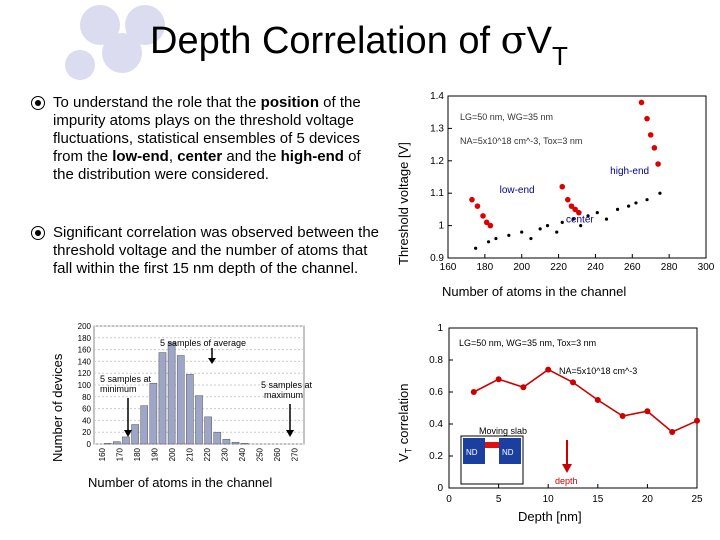 The image size is (720, 540). Describe the element at coordinates (180, 482) in the screenshot. I see `histogram-xlabel: Number of atoms in the channel` at that location.